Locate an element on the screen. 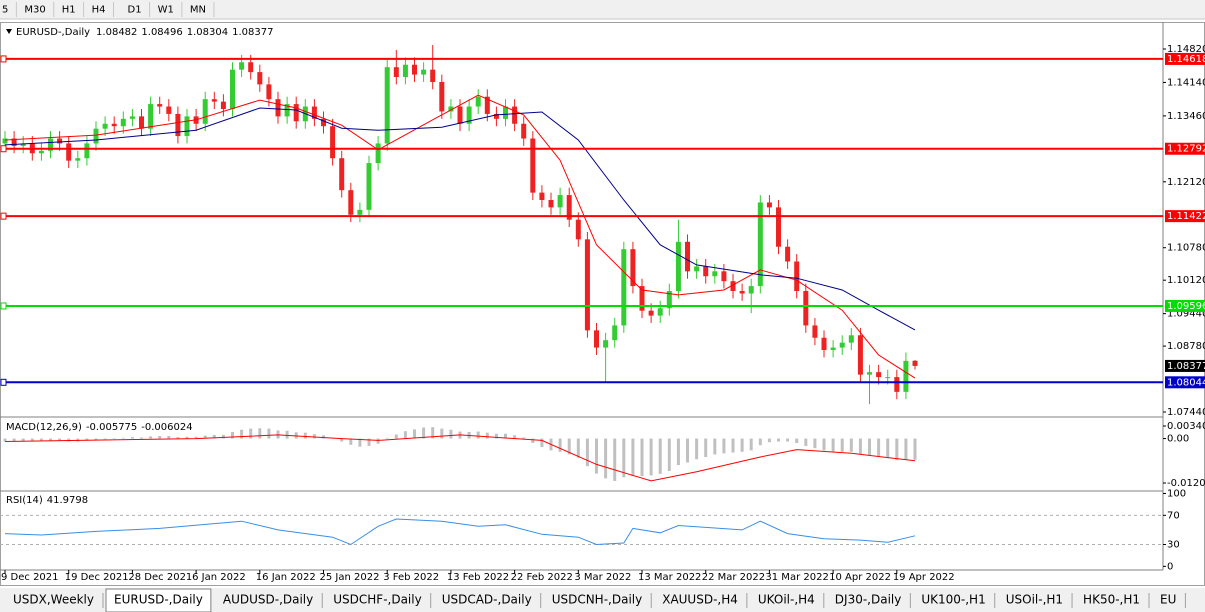 This screenshot has width=1205, height=612. tab-label: DJ30-,Daily is located at coordinates (868, 600).